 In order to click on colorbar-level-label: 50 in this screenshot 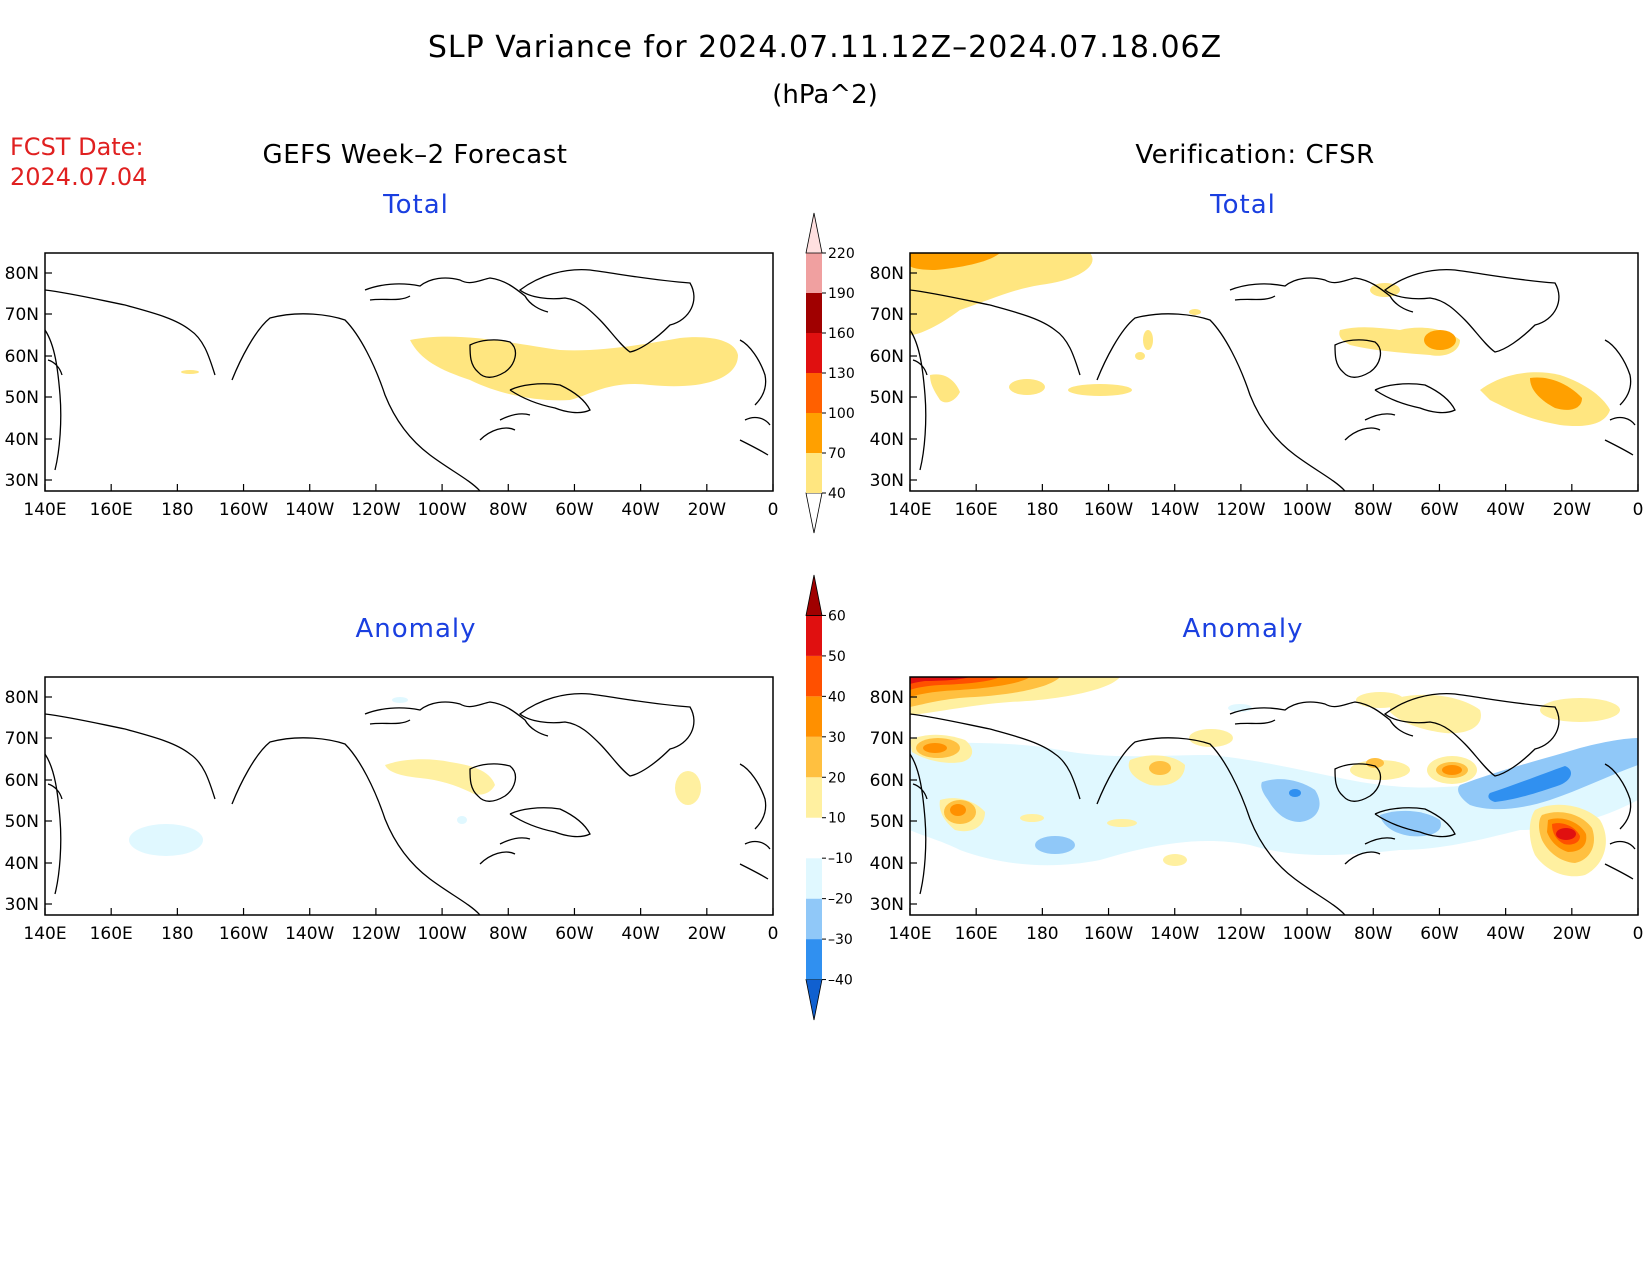, I will do `click(837, 657)`.